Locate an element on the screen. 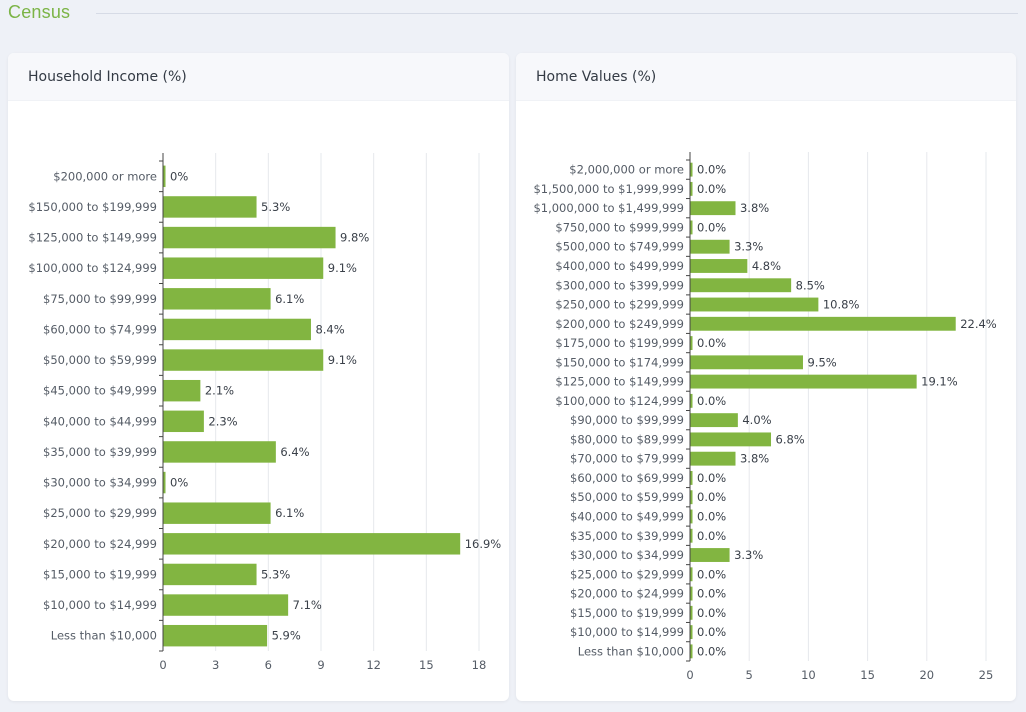  value-label: 9.8% is located at coordinates (354, 238).